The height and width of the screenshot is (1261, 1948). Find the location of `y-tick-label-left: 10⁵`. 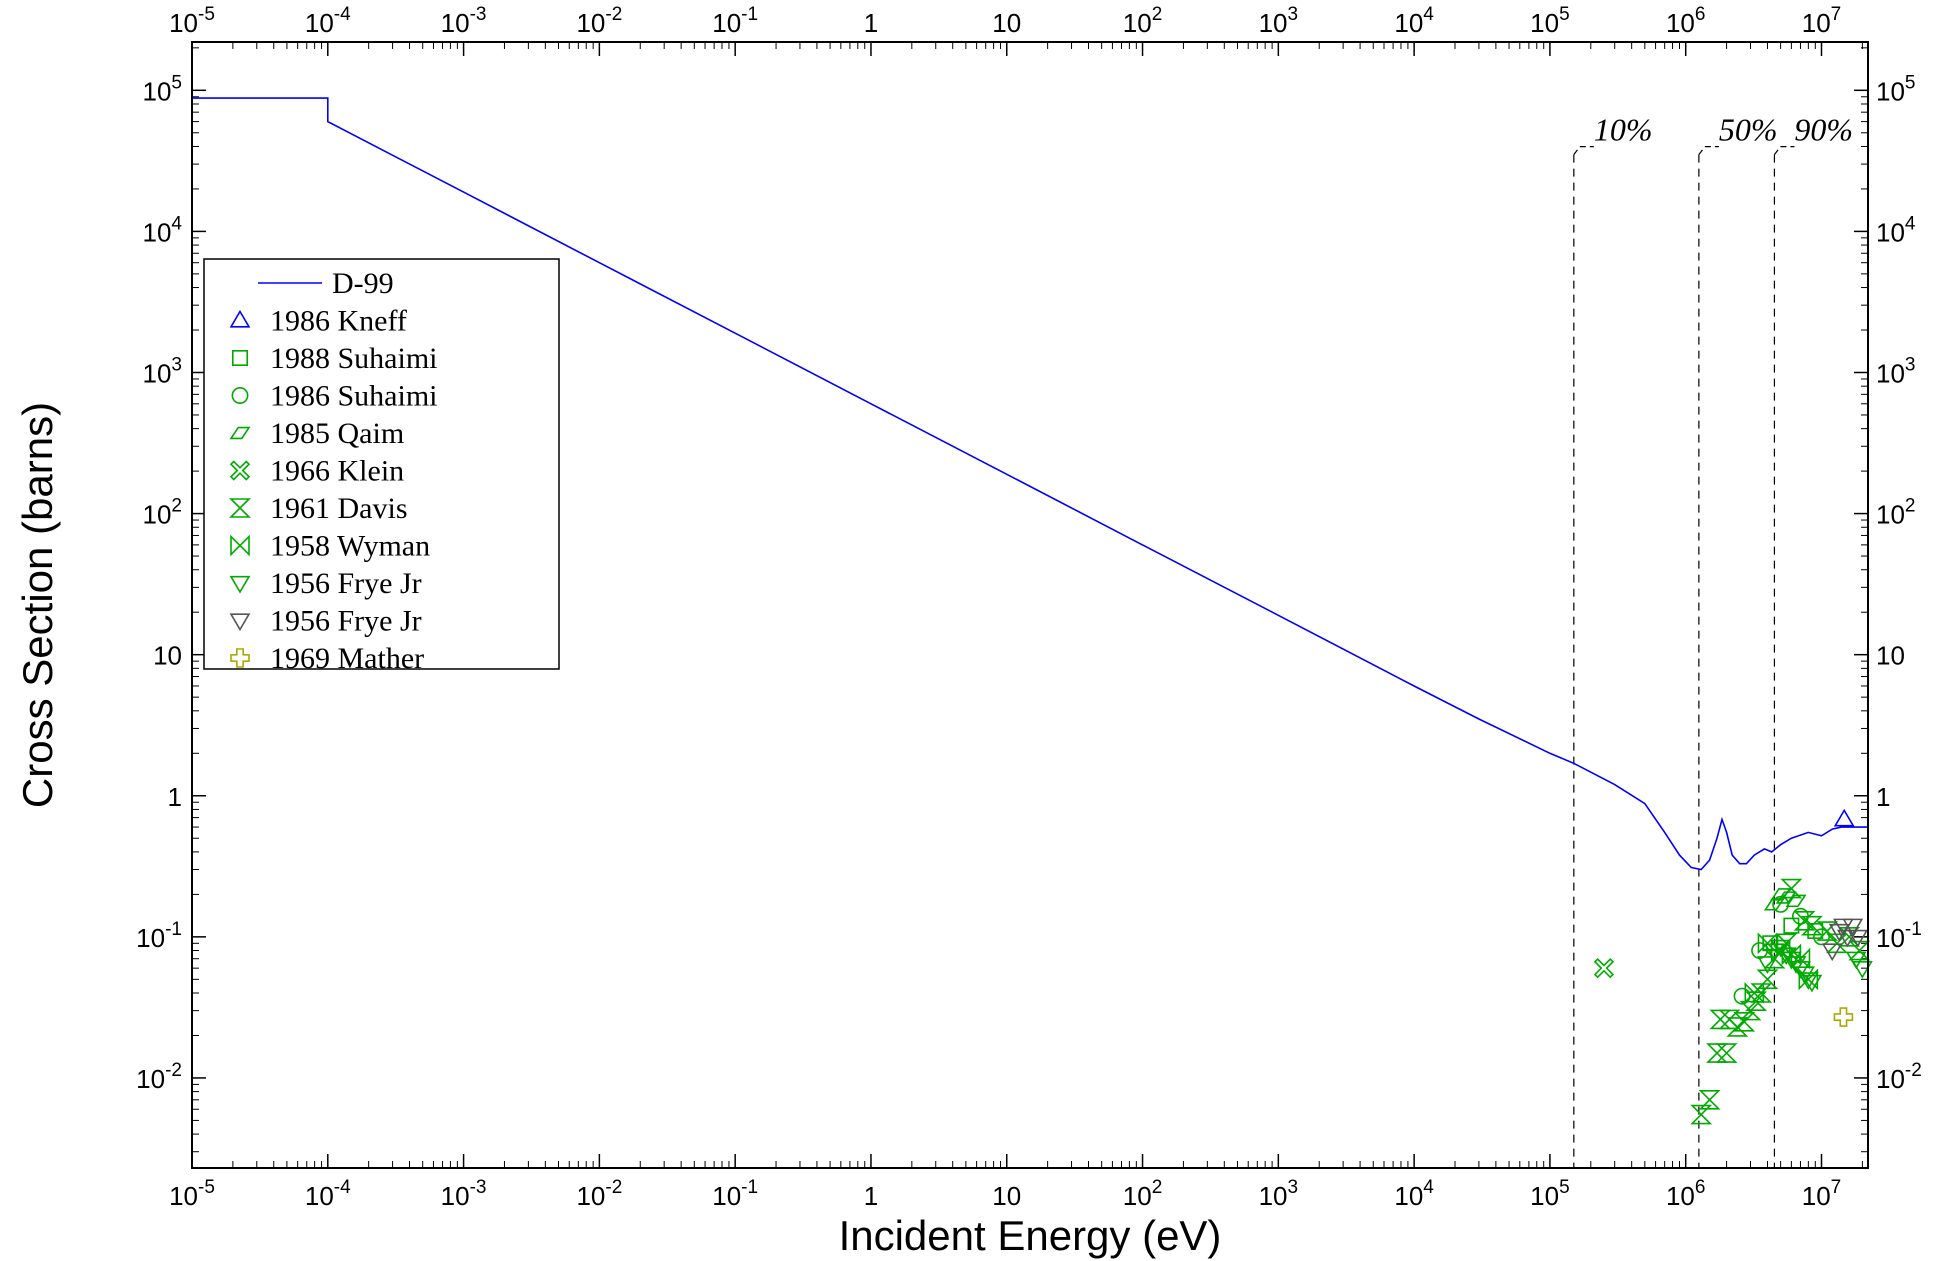

y-tick-label-left: 10⁵ is located at coordinates (163, 89).